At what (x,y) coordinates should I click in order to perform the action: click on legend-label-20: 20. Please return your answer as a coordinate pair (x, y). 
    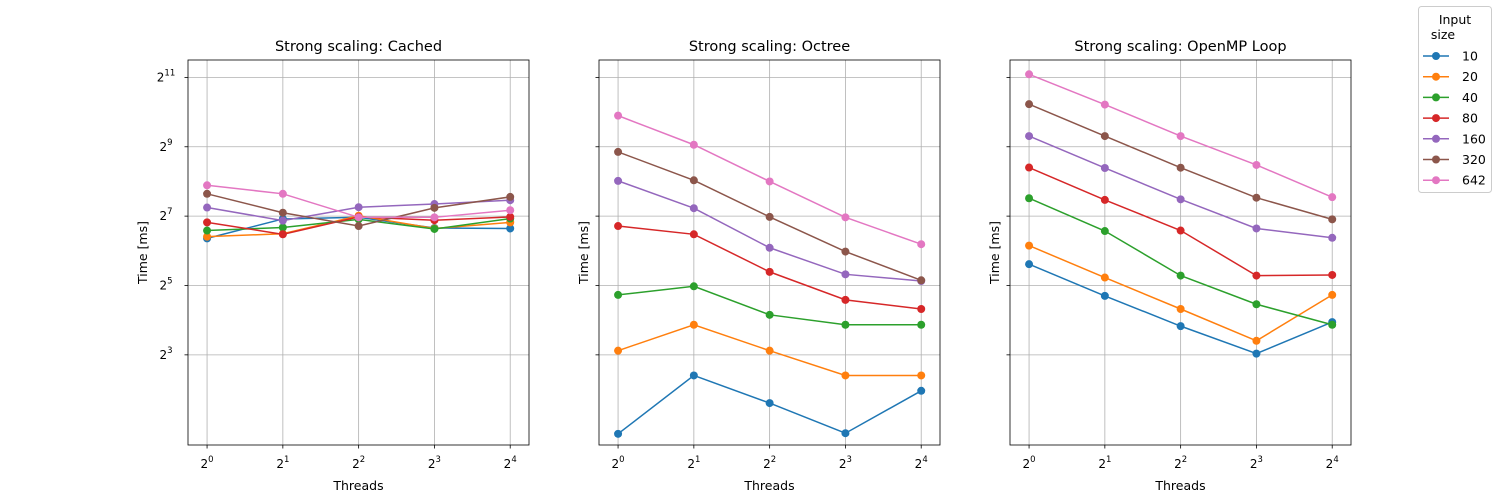
    Looking at the image, I should click on (1470, 76).